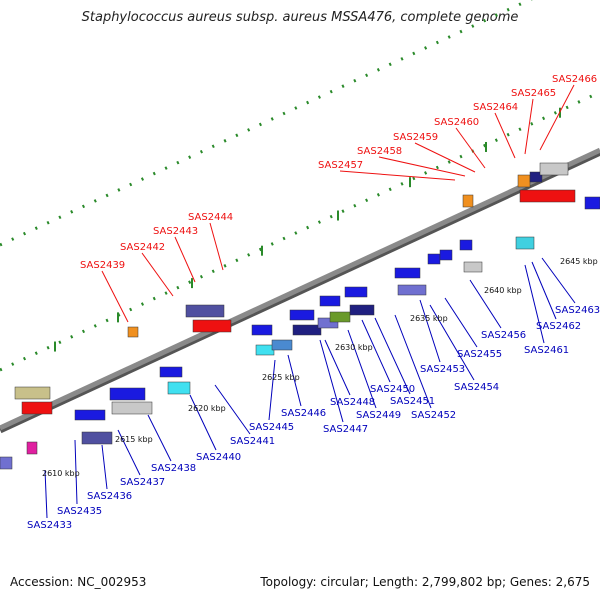 The width and height of the screenshot is (600, 600). What do you see at coordinates (577, 310) in the screenshot?
I see `gene-label-reverse: SAS2463` at bounding box center [577, 310].